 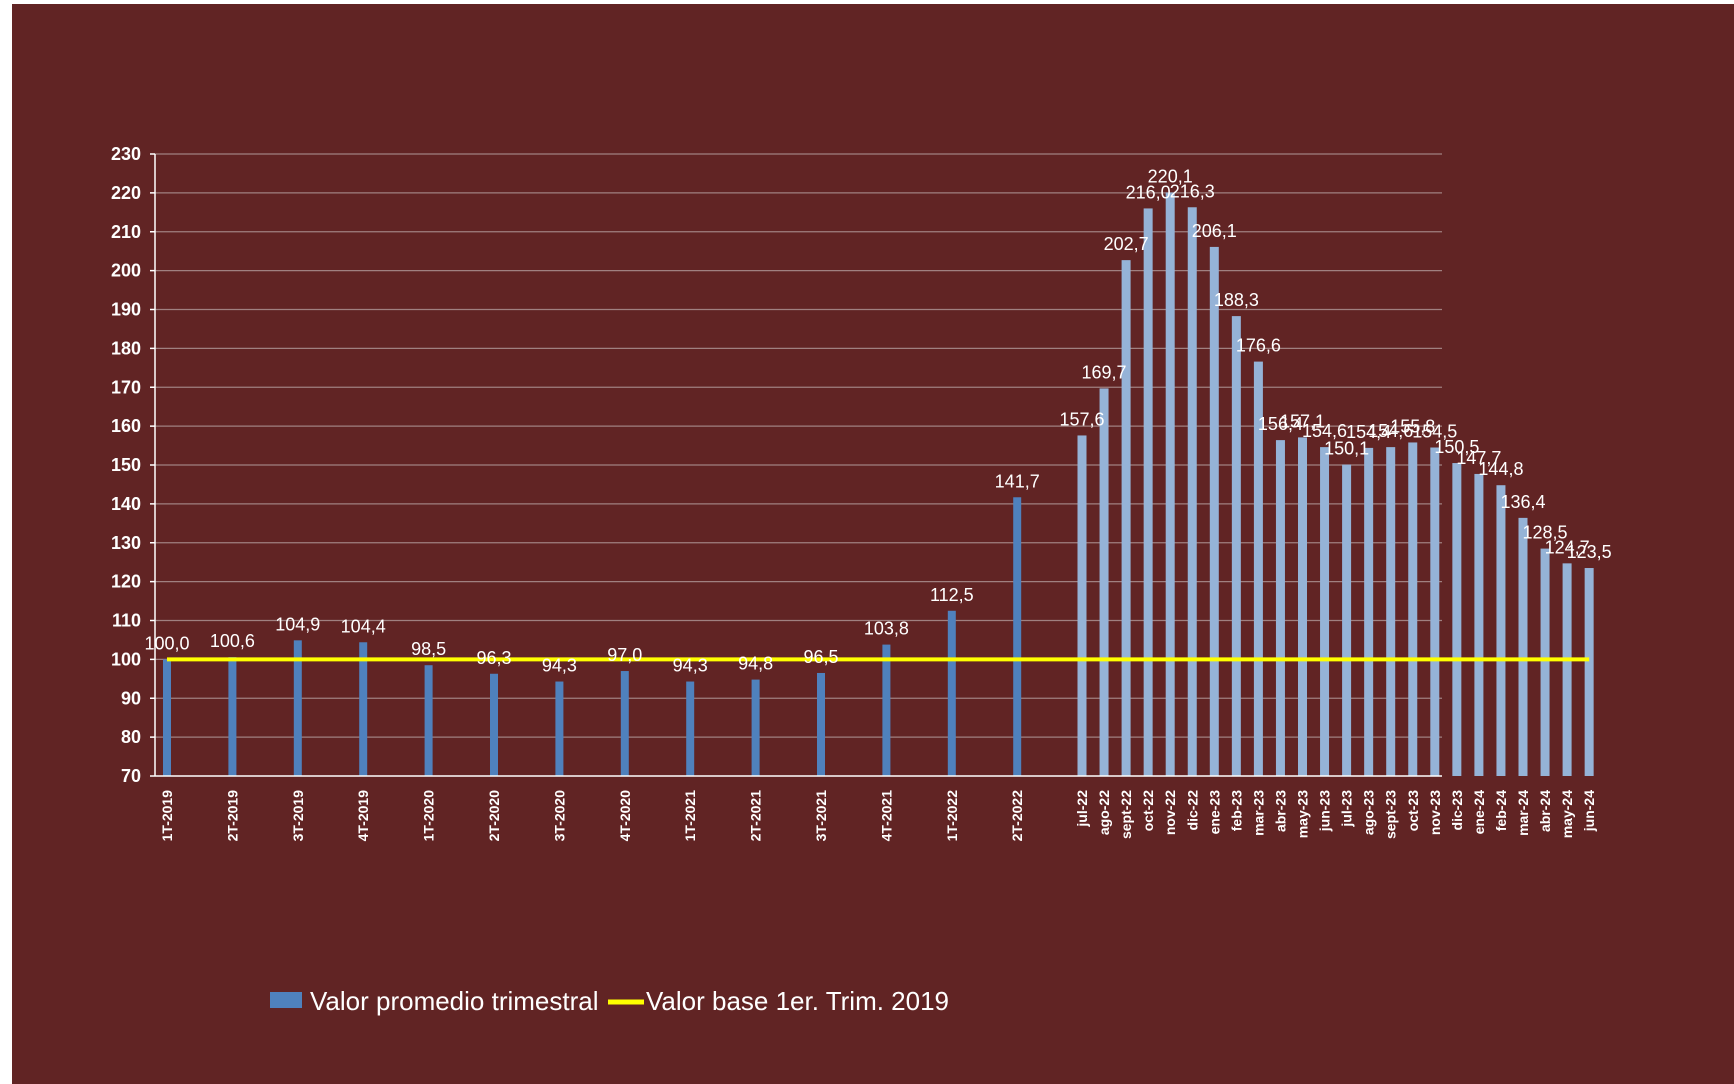 What do you see at coordinates (298, 816) in the screenshot?
I see `category-label: 3T-2019` at bounding box center [298, 816].